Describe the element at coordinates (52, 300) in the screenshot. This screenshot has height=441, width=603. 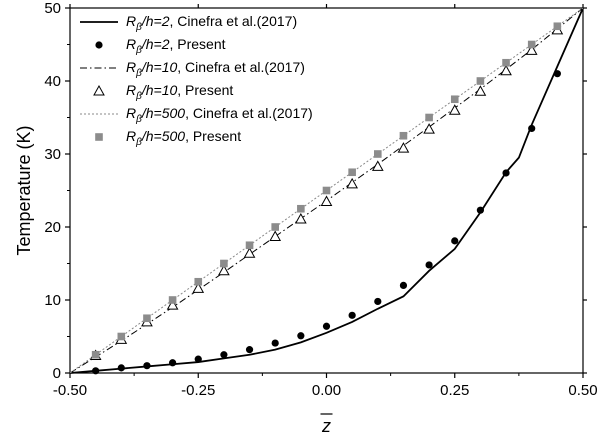
I see `y-tick-label: 10` at that location.